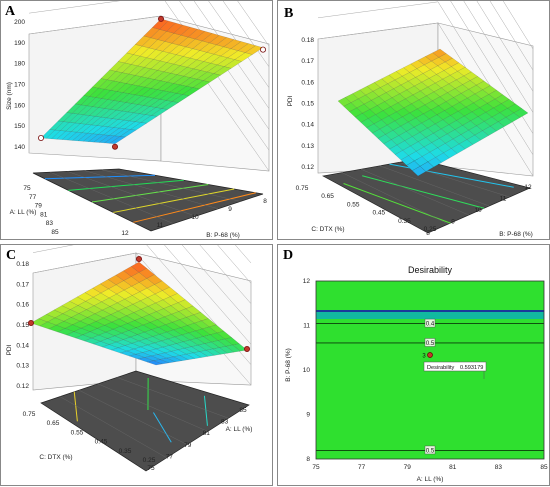  Describe the element at coordinates (55, 232) in the screenshot. I see `chart-a-x-tick-label: 85` at that location.